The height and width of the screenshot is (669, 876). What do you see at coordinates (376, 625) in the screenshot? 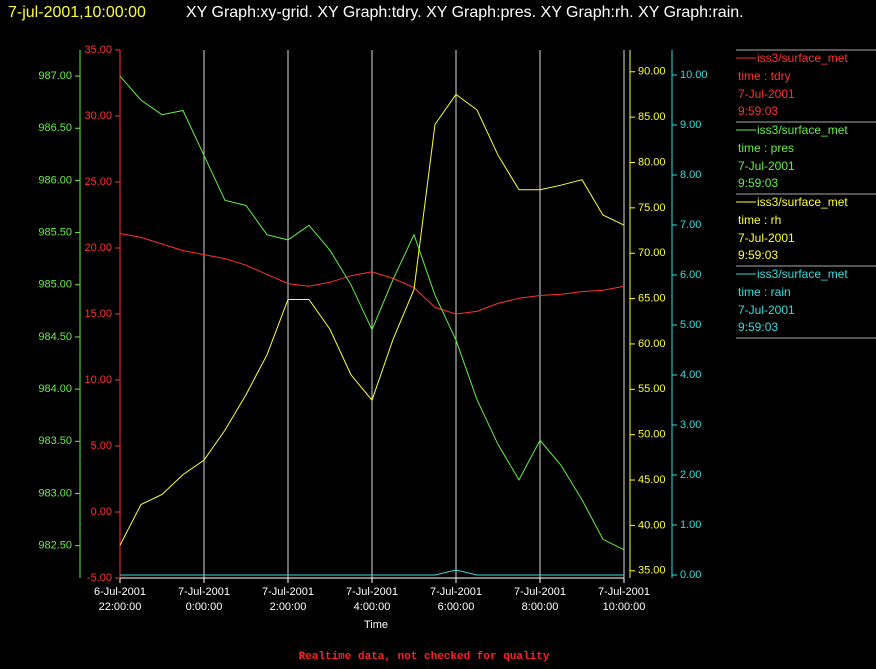
I see `x-axis-label: Time` at bounding box center [376, 625].